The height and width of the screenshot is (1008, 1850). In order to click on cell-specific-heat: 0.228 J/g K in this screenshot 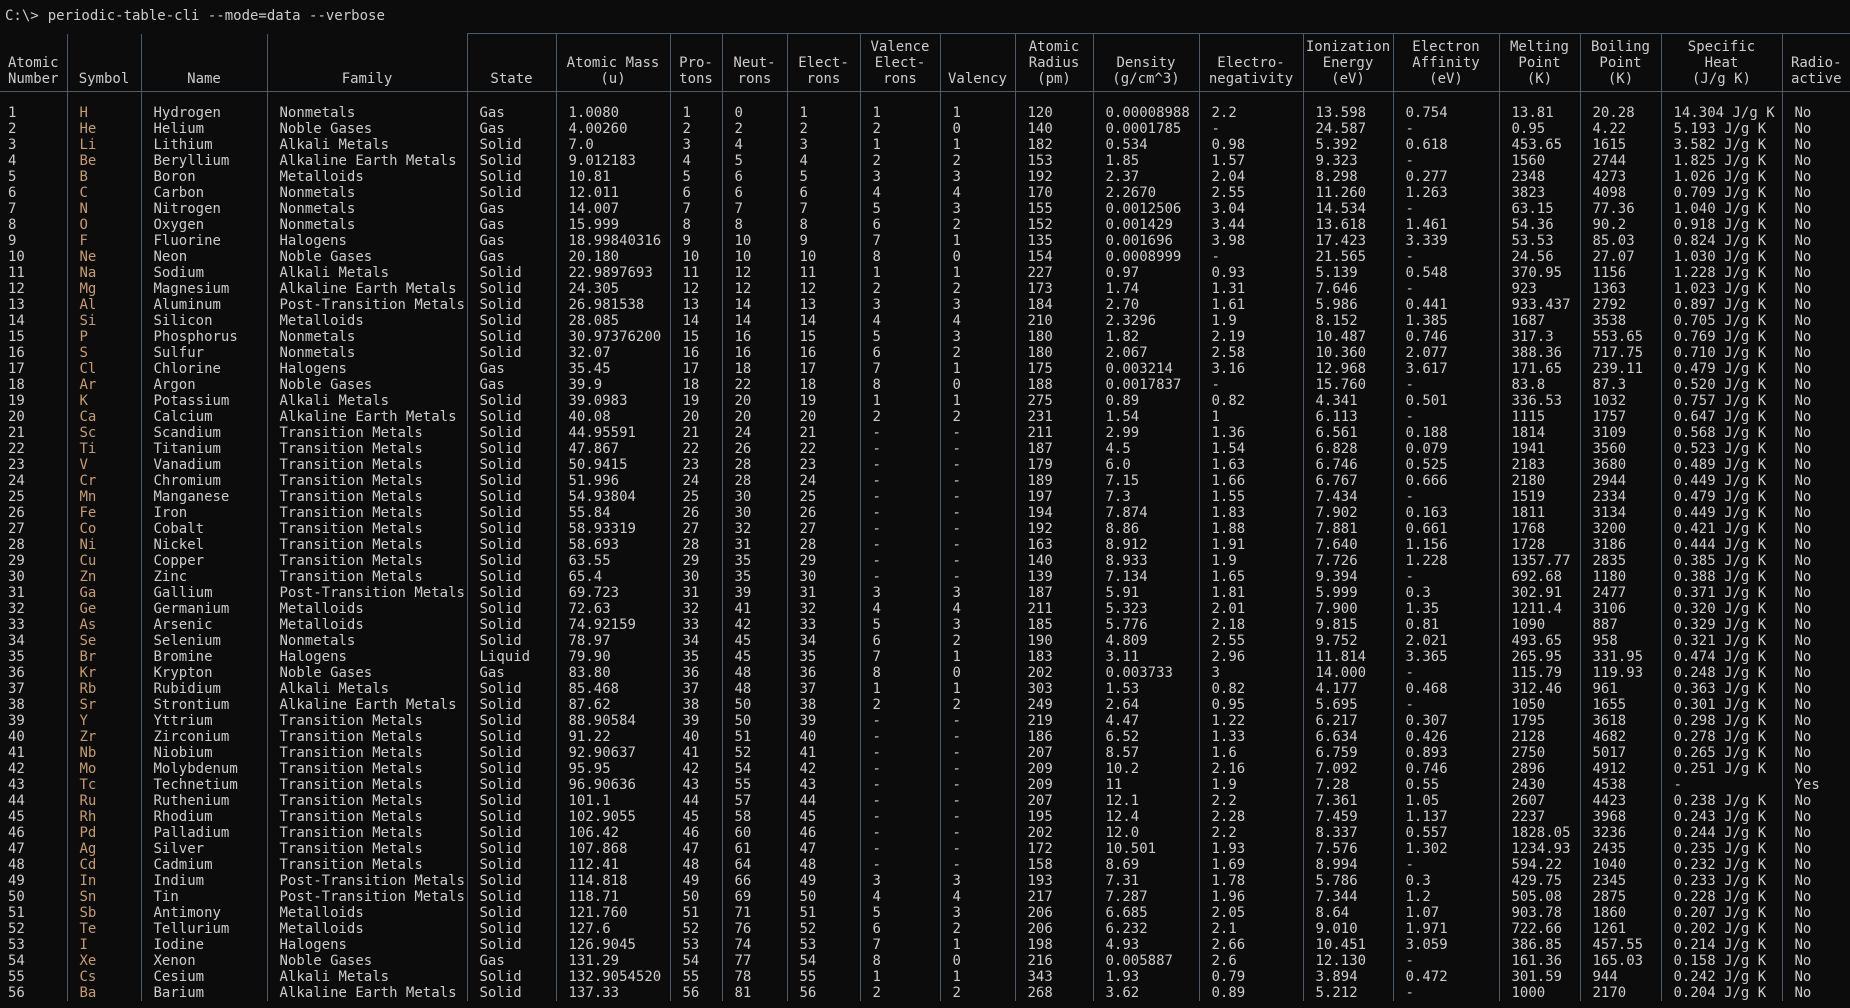, I will do `click(1721, 896)`.